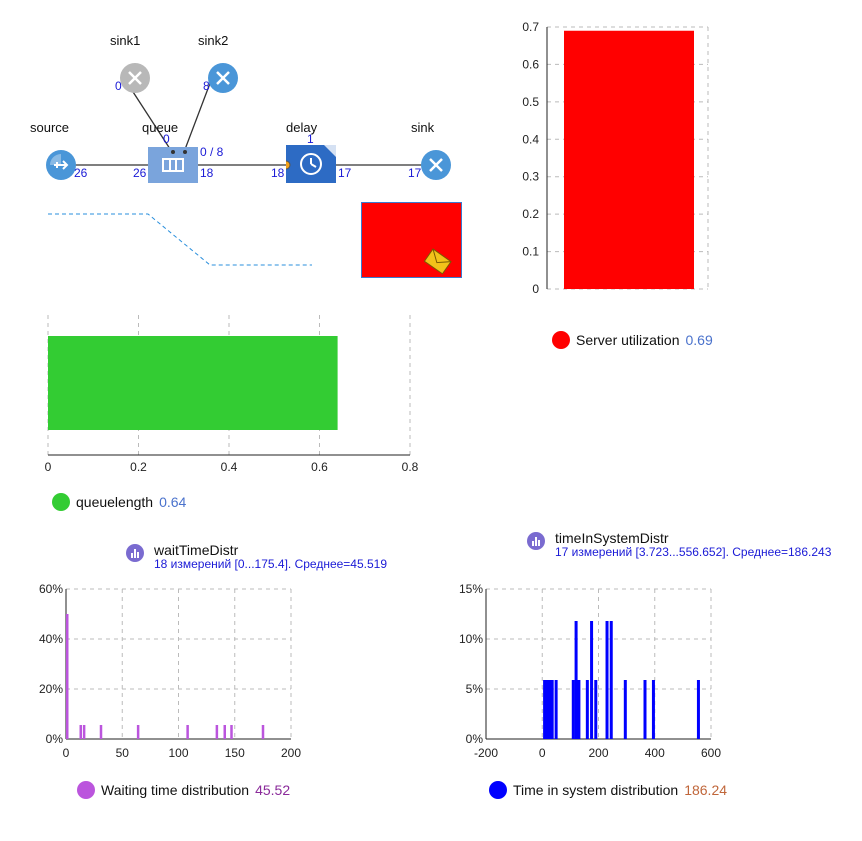 This screenshot has width=862, height=841. Describe the element at coordinates (173, 165) in the screenshot. I see `queue-block` at that location.